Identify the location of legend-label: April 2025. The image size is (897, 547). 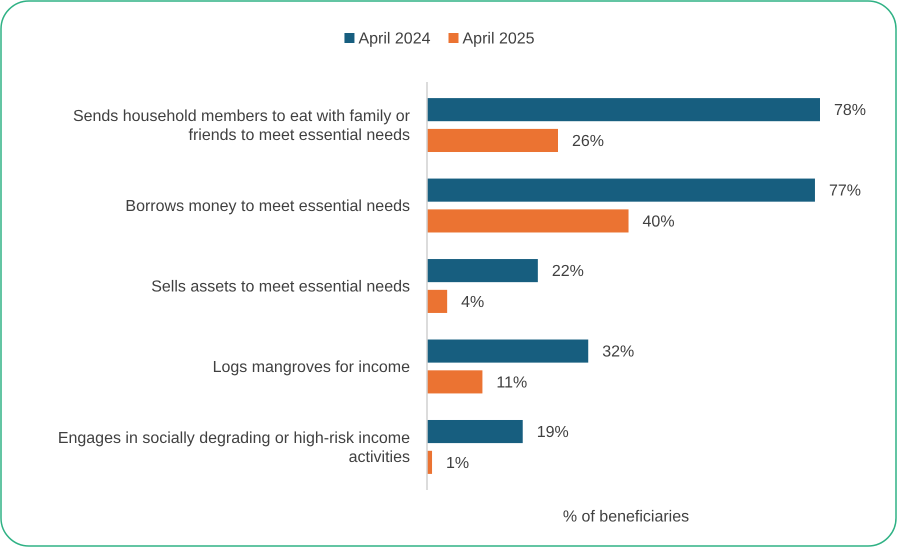
(498, 39).